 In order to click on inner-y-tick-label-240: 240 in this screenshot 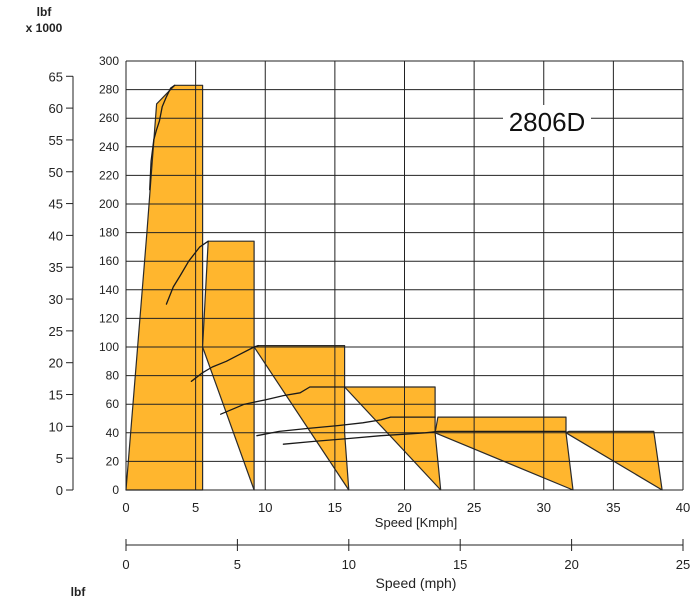, I will do `click(109, 147)`.